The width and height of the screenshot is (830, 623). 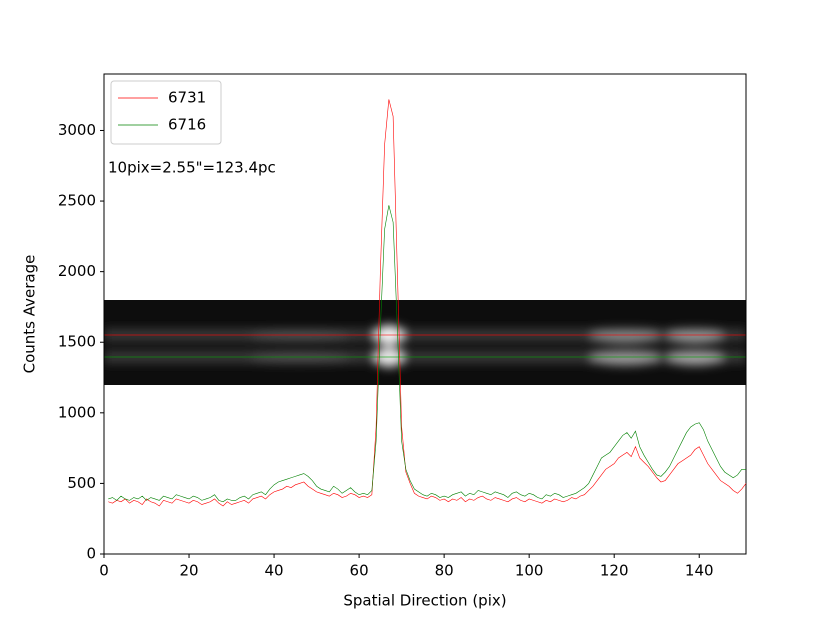 I want to click on spectrum-image, so click(x=425, y=342).